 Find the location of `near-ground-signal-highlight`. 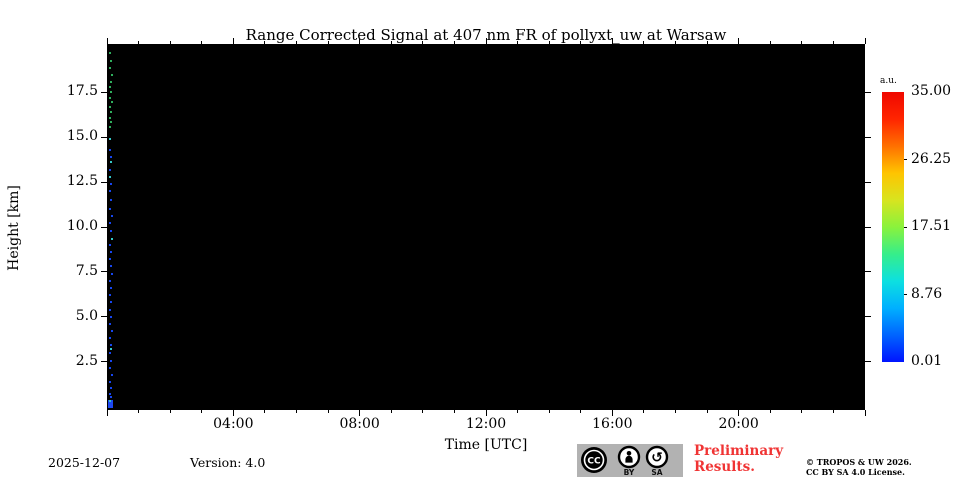

near-ground-signal-highlight is located at coordinates (110, 401).